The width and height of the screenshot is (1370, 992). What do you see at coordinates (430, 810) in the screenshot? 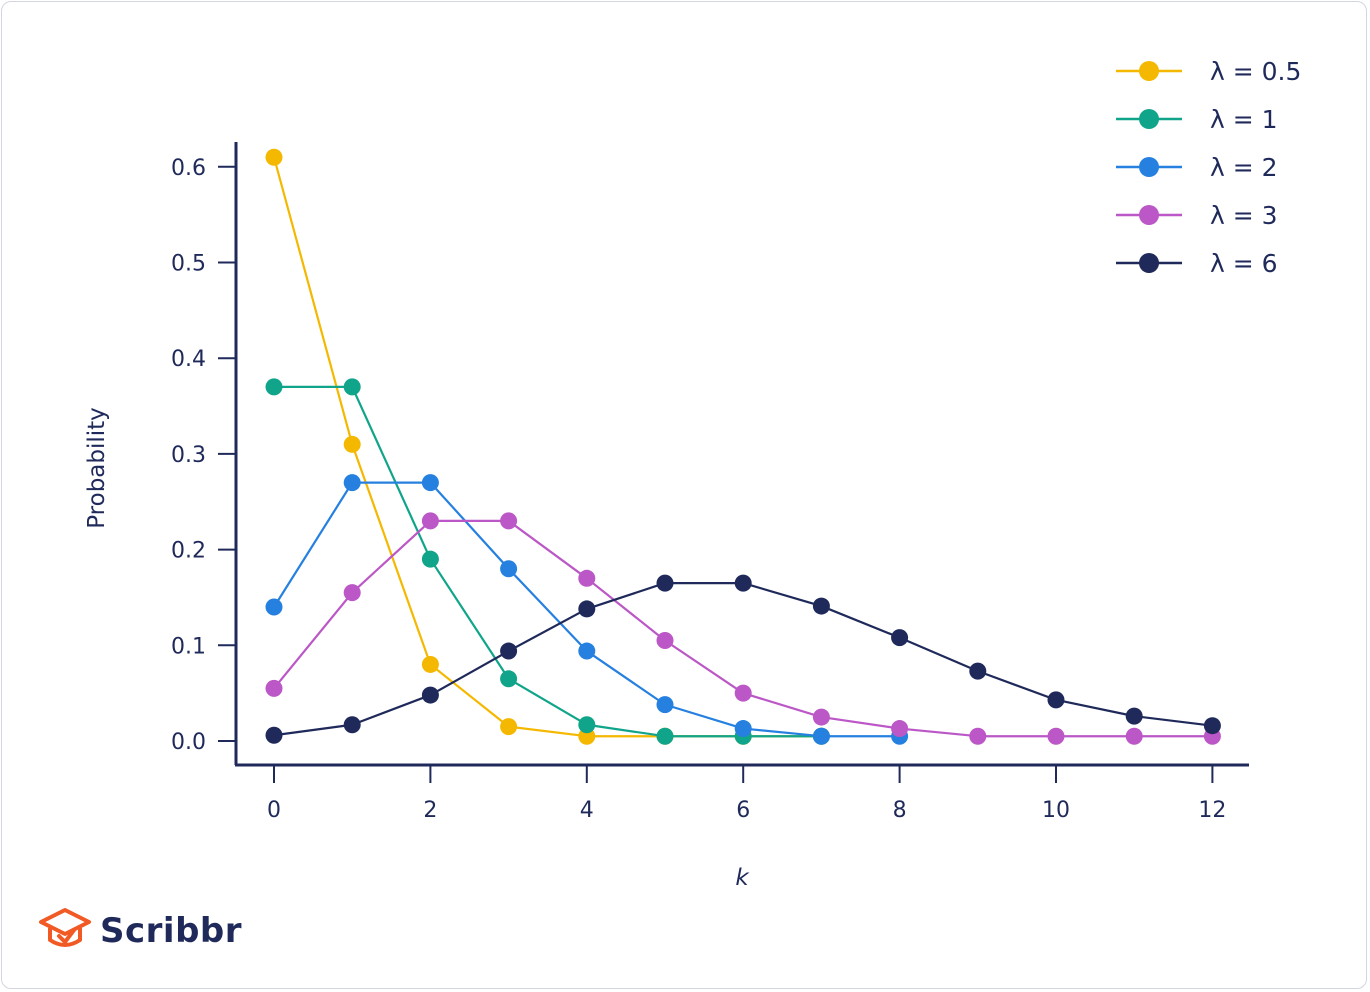
I see `x-tick-label: 2` at bounding box center [430, 810].